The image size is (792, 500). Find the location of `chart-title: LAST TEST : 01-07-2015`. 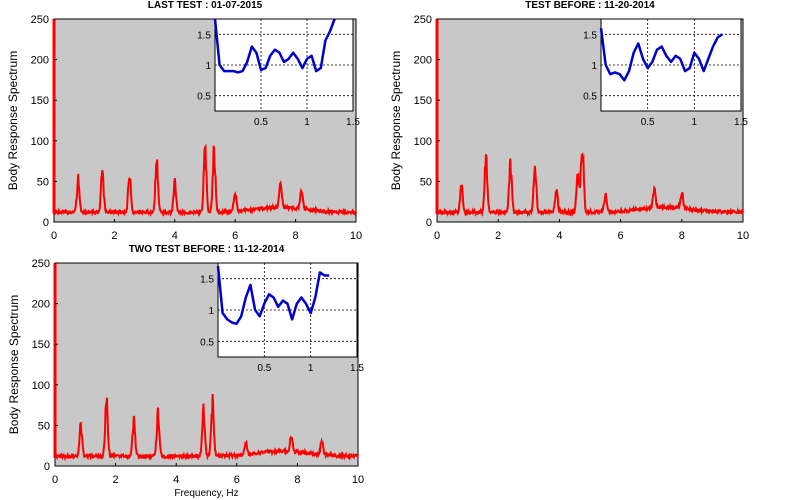

chart-title: LAST TEST : 01-07-2015 is located at coordinates (205, 5).